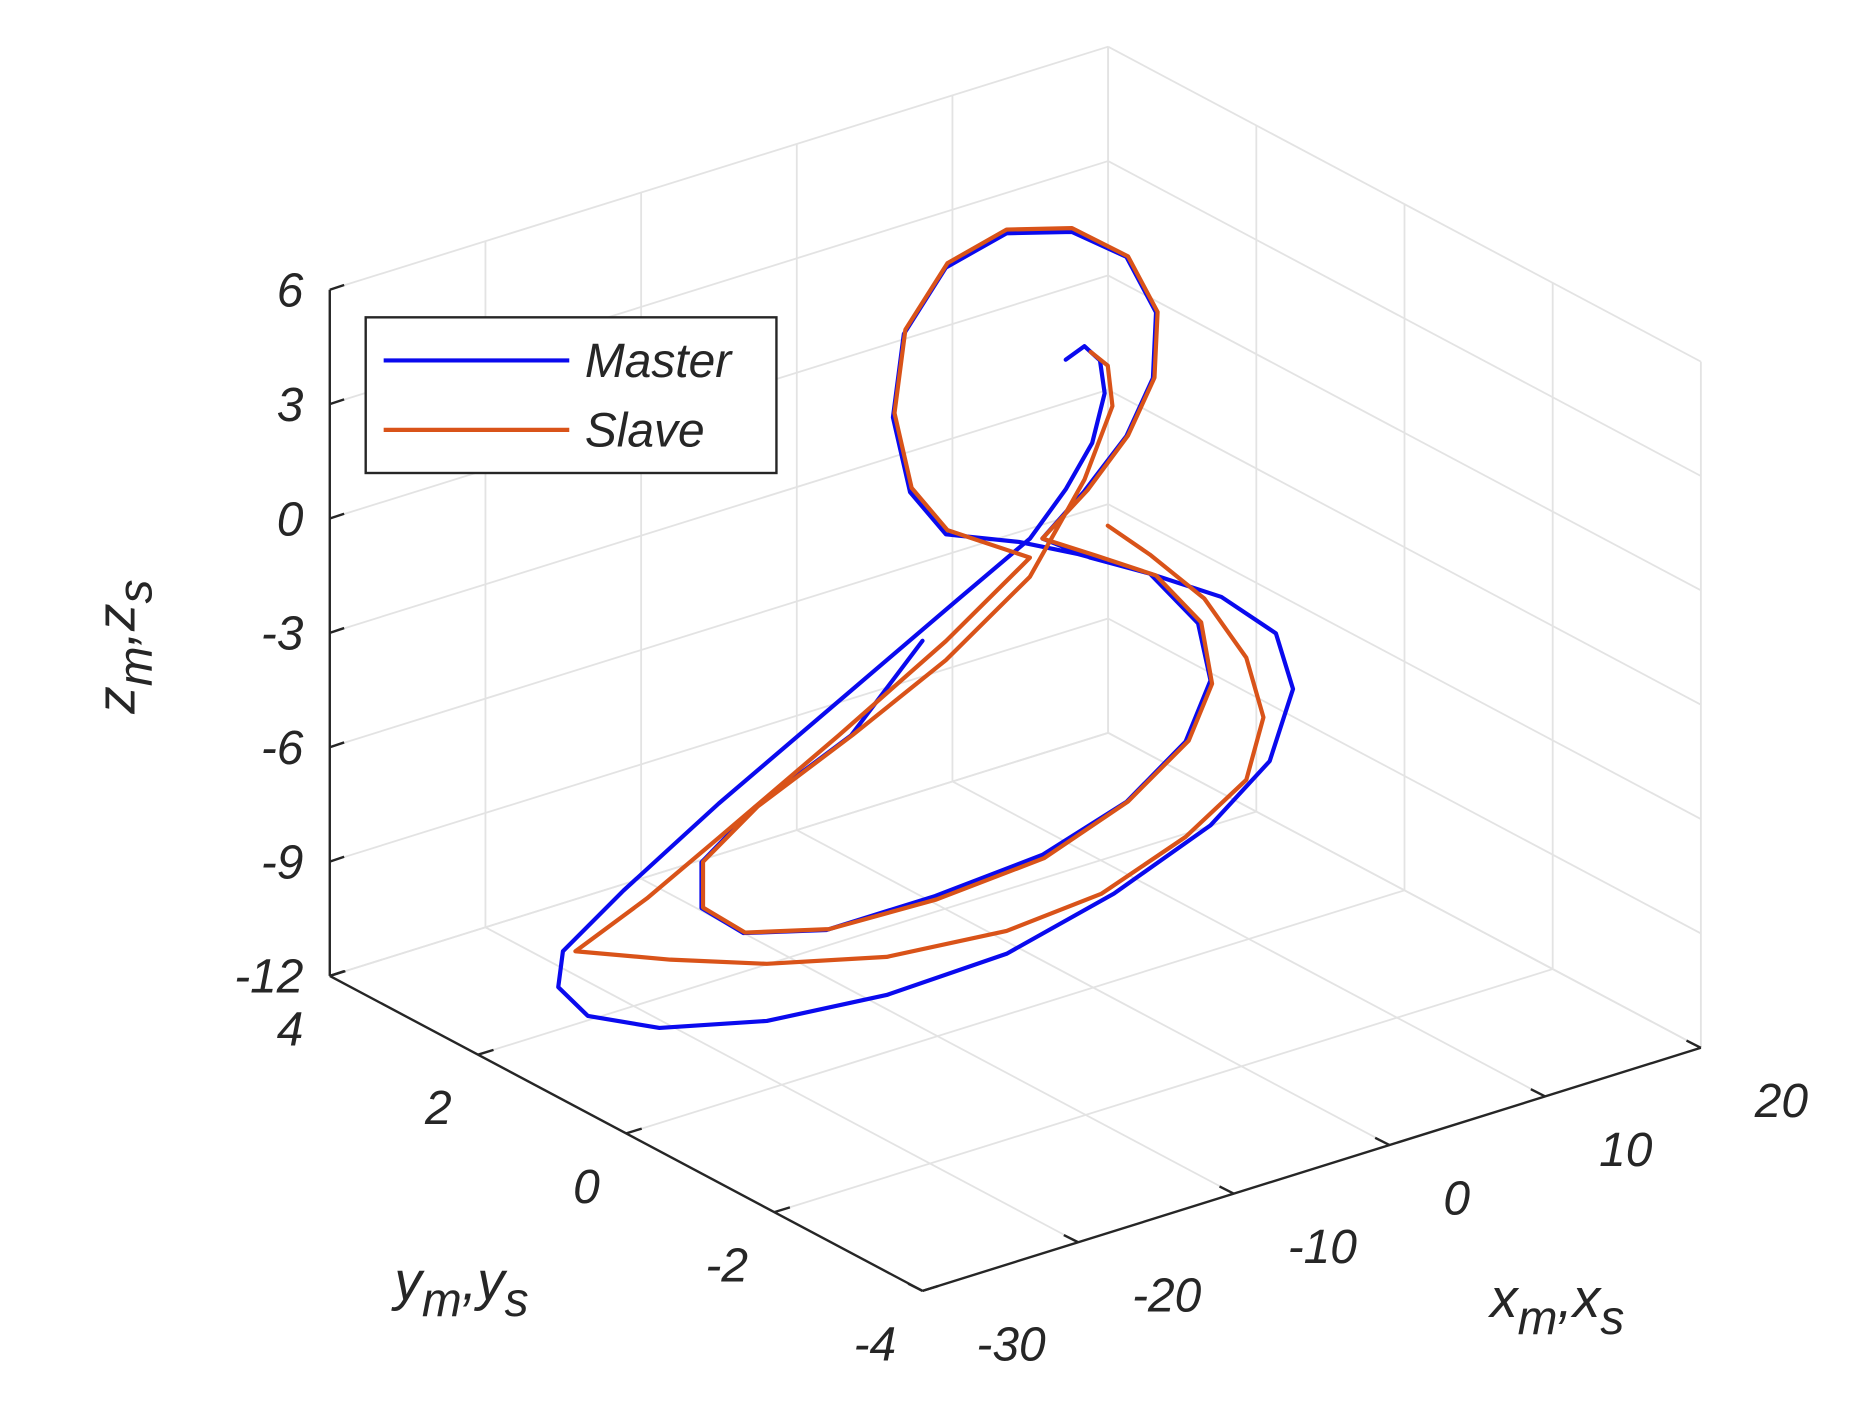  Describe the element at coordinates (1503, 1298) in the screenshot. I see `label-part: x` at that location.